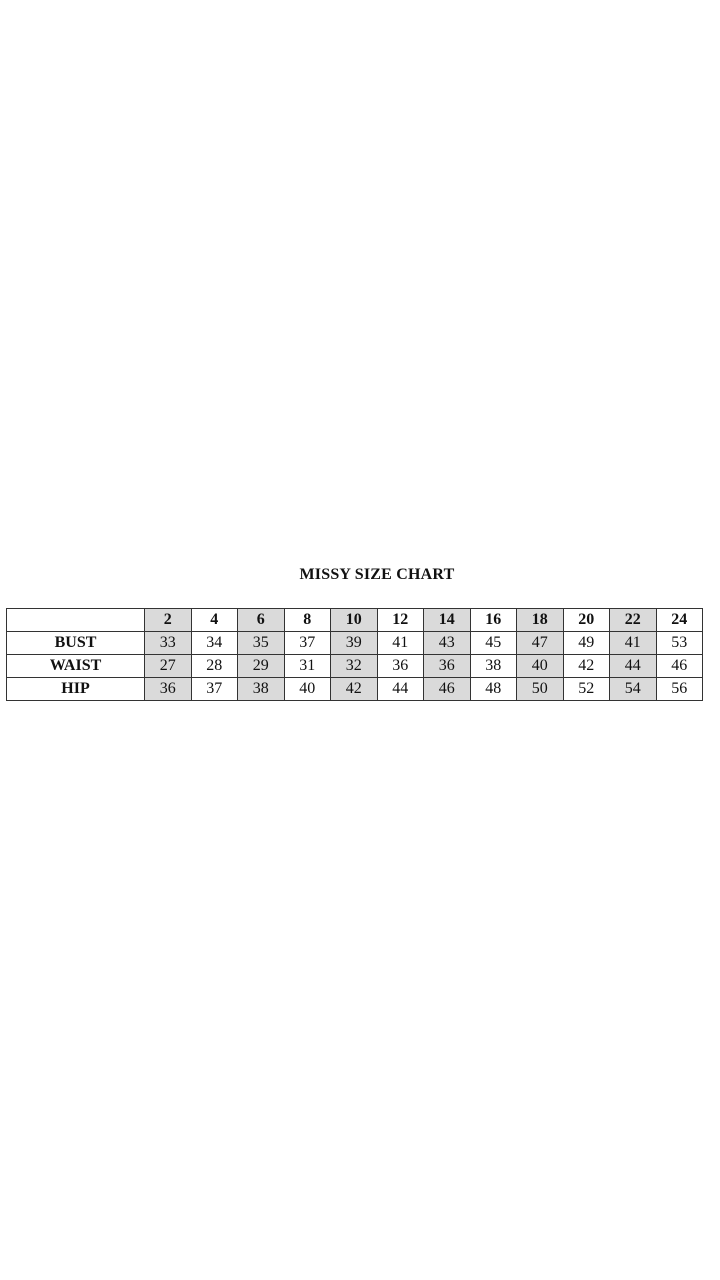 The width and height of the screenshot is (720, 1280). Describe the element at coordinates (400, 620) in the screenshot. I see `size-header: 12` at that location.